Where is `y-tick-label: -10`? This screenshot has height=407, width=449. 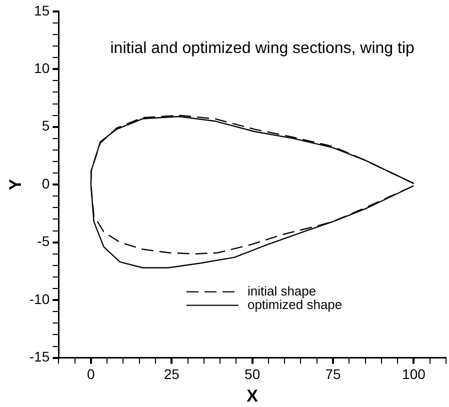 y-tick-label: -10 is located at coordinates (39, 298).